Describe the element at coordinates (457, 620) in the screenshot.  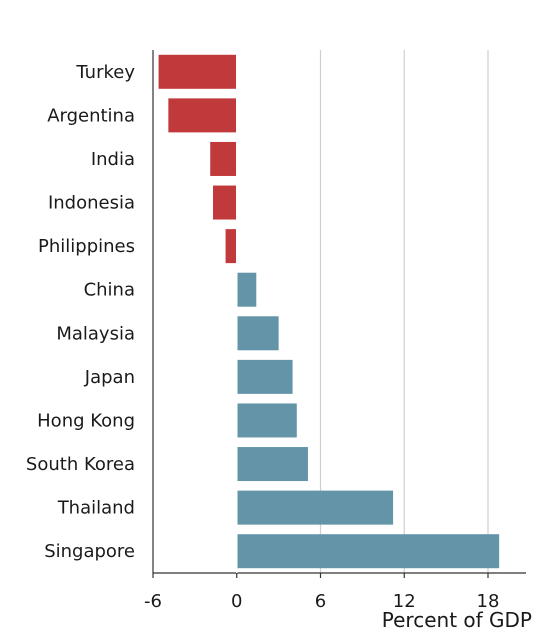
I see `x-axis-title: Percent of GDP` at that location.